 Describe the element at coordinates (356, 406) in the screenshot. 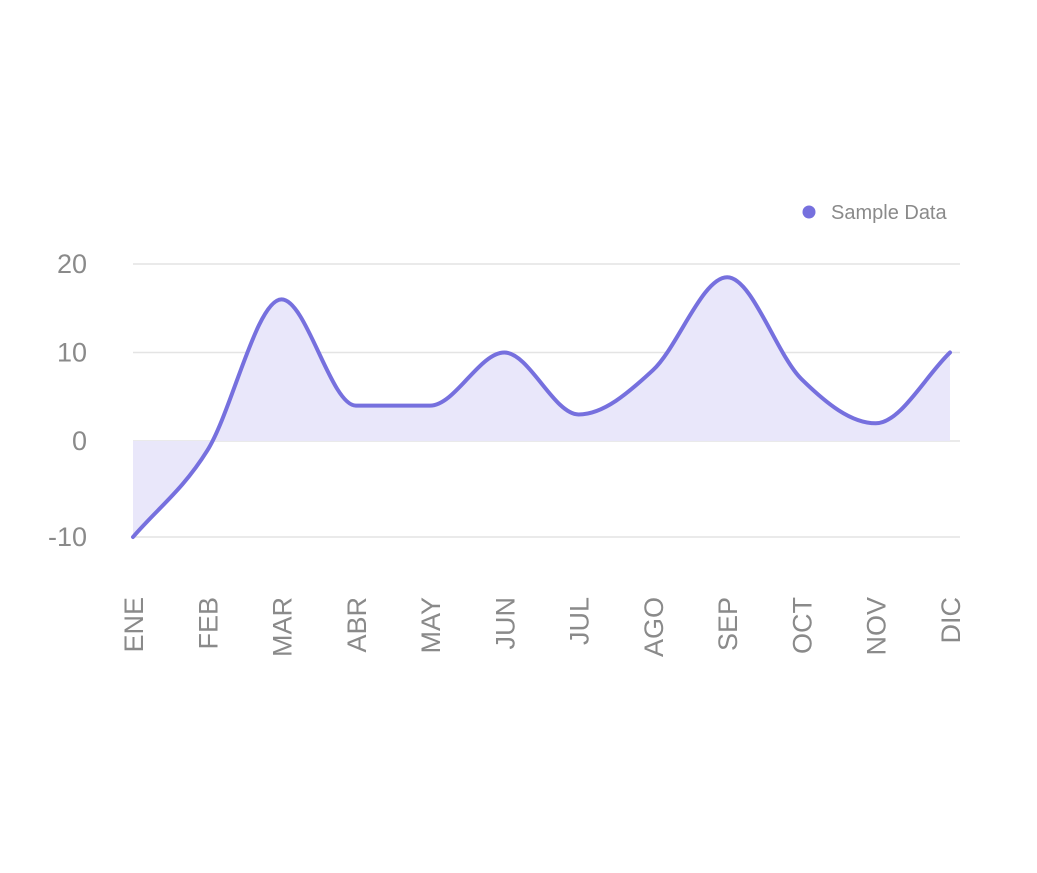

I see `data-point-abr` at that location.